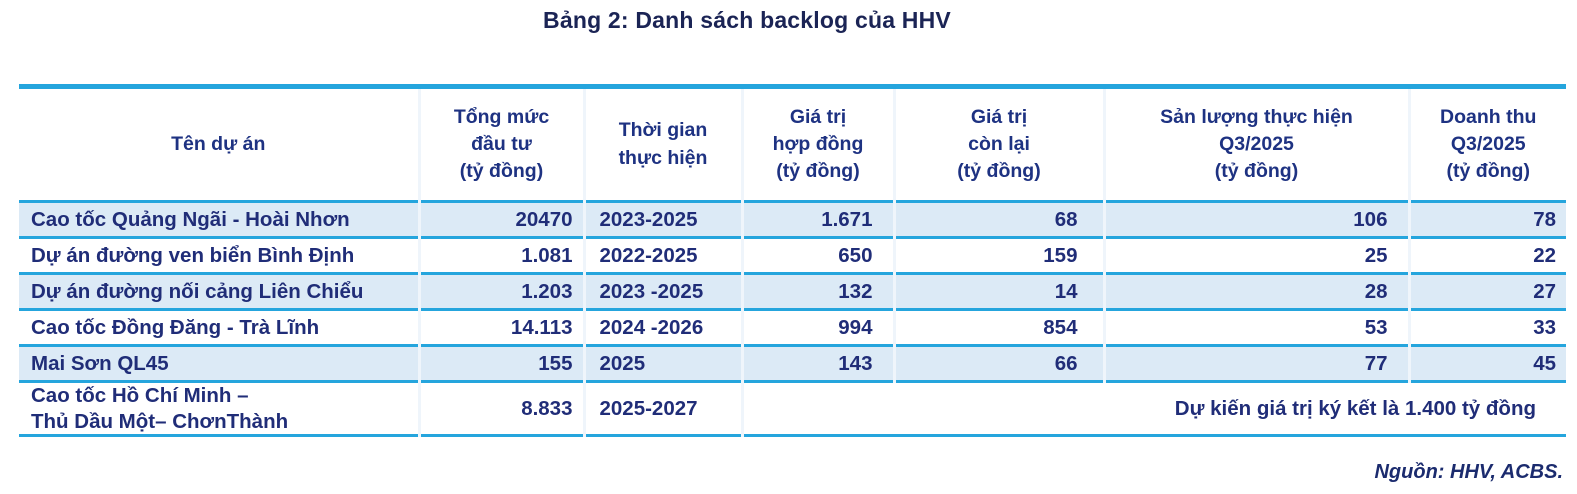  What do you see at coordinates (1355, 408) in the screenshot?
I see `cell-expected-signing-note: Dự kiến giá trị ký kết là 1.400 tỷ đồng` at bounding box center [1355, 408].